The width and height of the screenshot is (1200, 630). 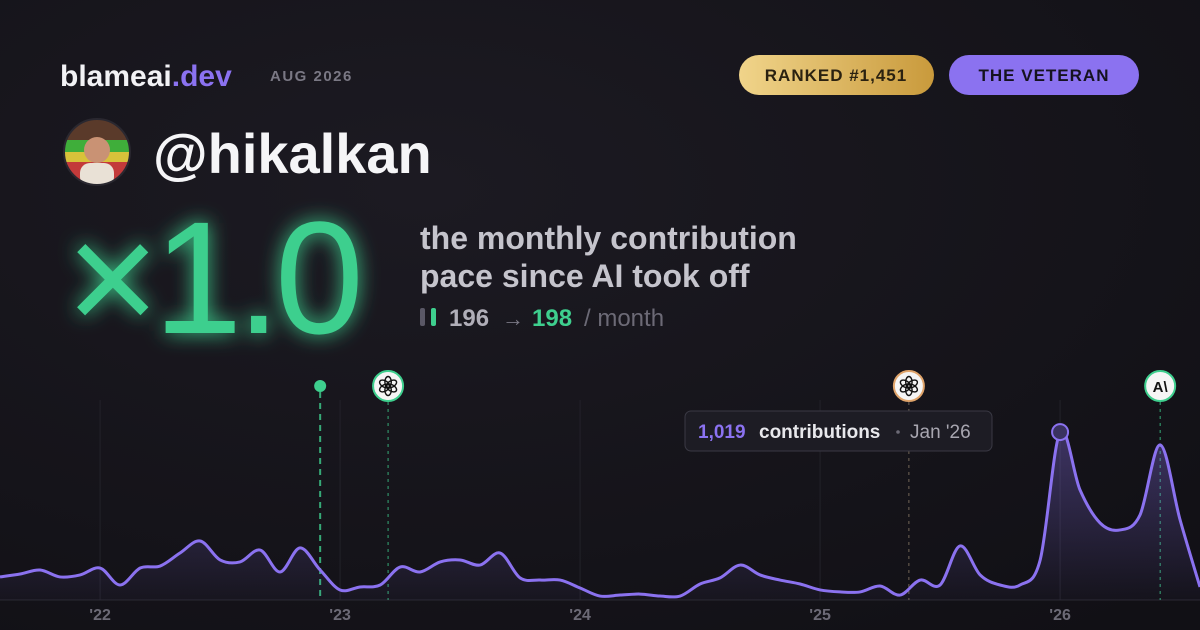 What do you see at coordinates (340, 615) in the screenshot?
I see `x-tick-label: '23` at bounding box center [340, 615].